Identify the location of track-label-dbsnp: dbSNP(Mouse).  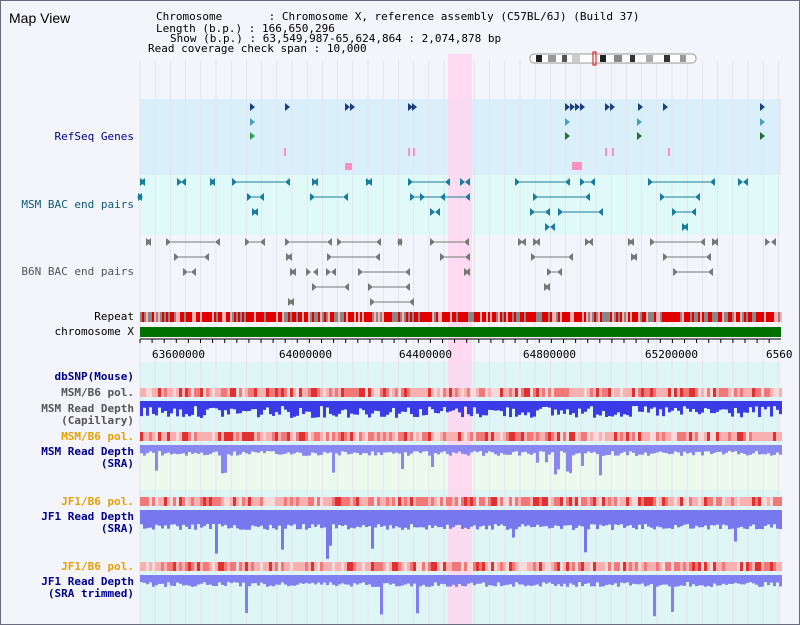
(94, 376).